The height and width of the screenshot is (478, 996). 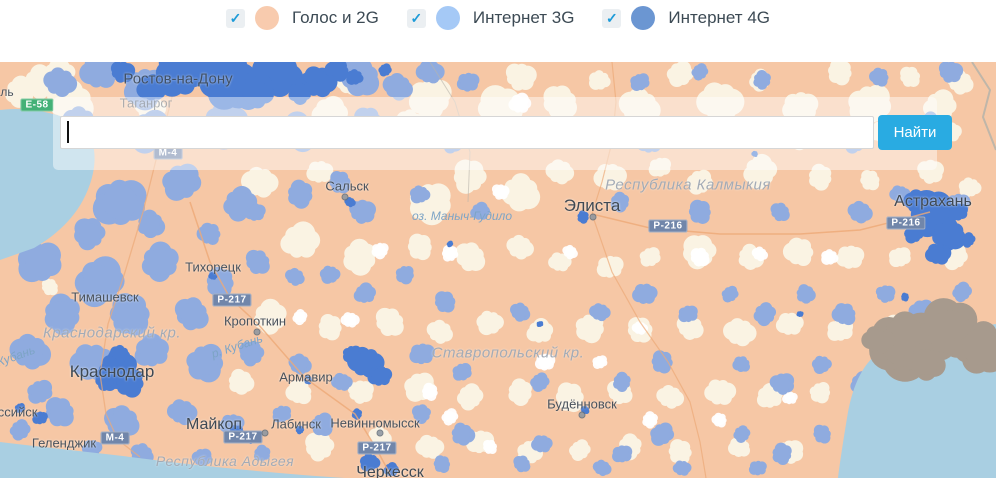 What do you see at coordinates (523, 17) in the screenshot?
I see `legend-label-3g: Интернет 3G` at bounding box center [523, 17].